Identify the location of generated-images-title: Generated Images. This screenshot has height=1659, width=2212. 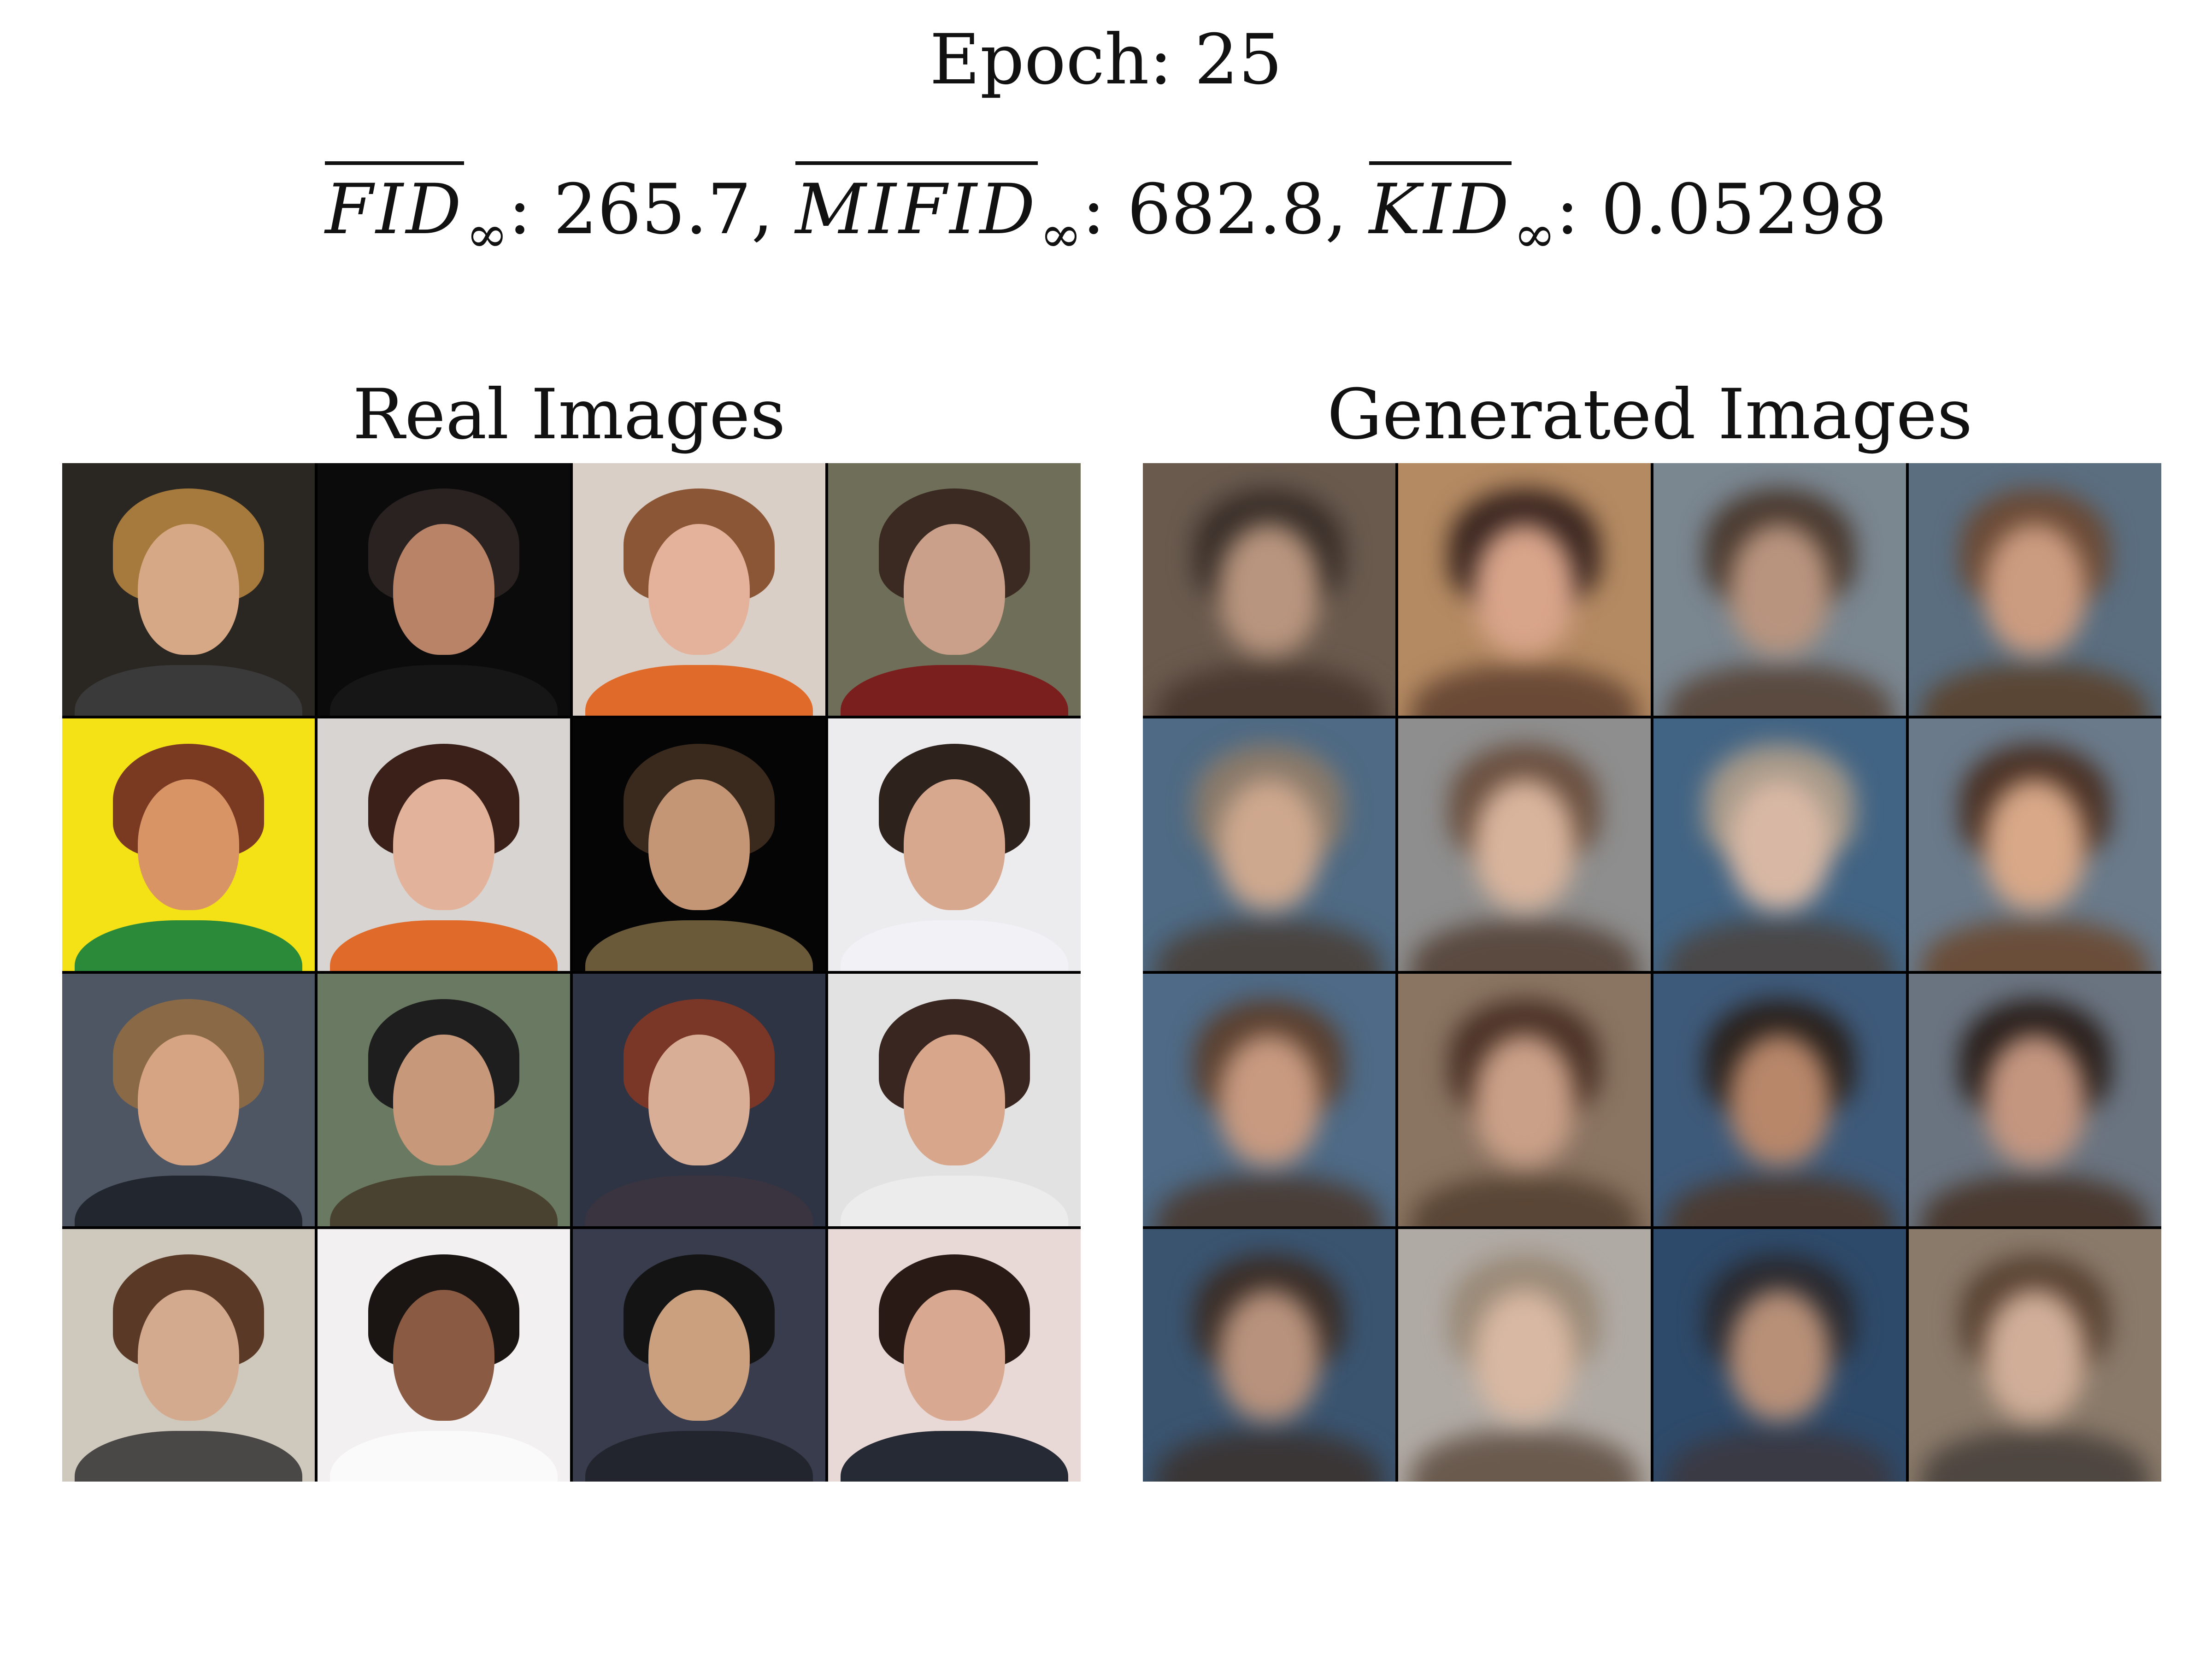
(1650, 415).